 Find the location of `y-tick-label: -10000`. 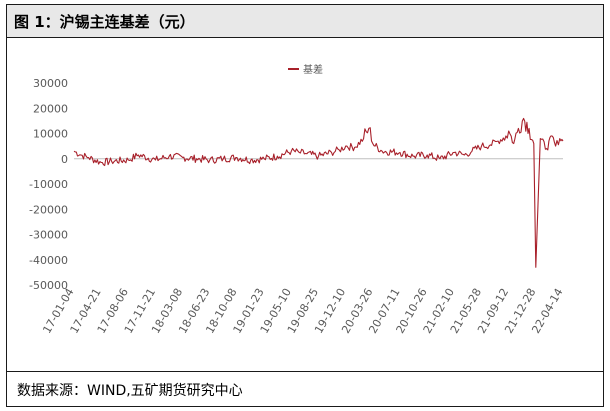

y-tick-label: -10000 is located at coordinates (48, 184).